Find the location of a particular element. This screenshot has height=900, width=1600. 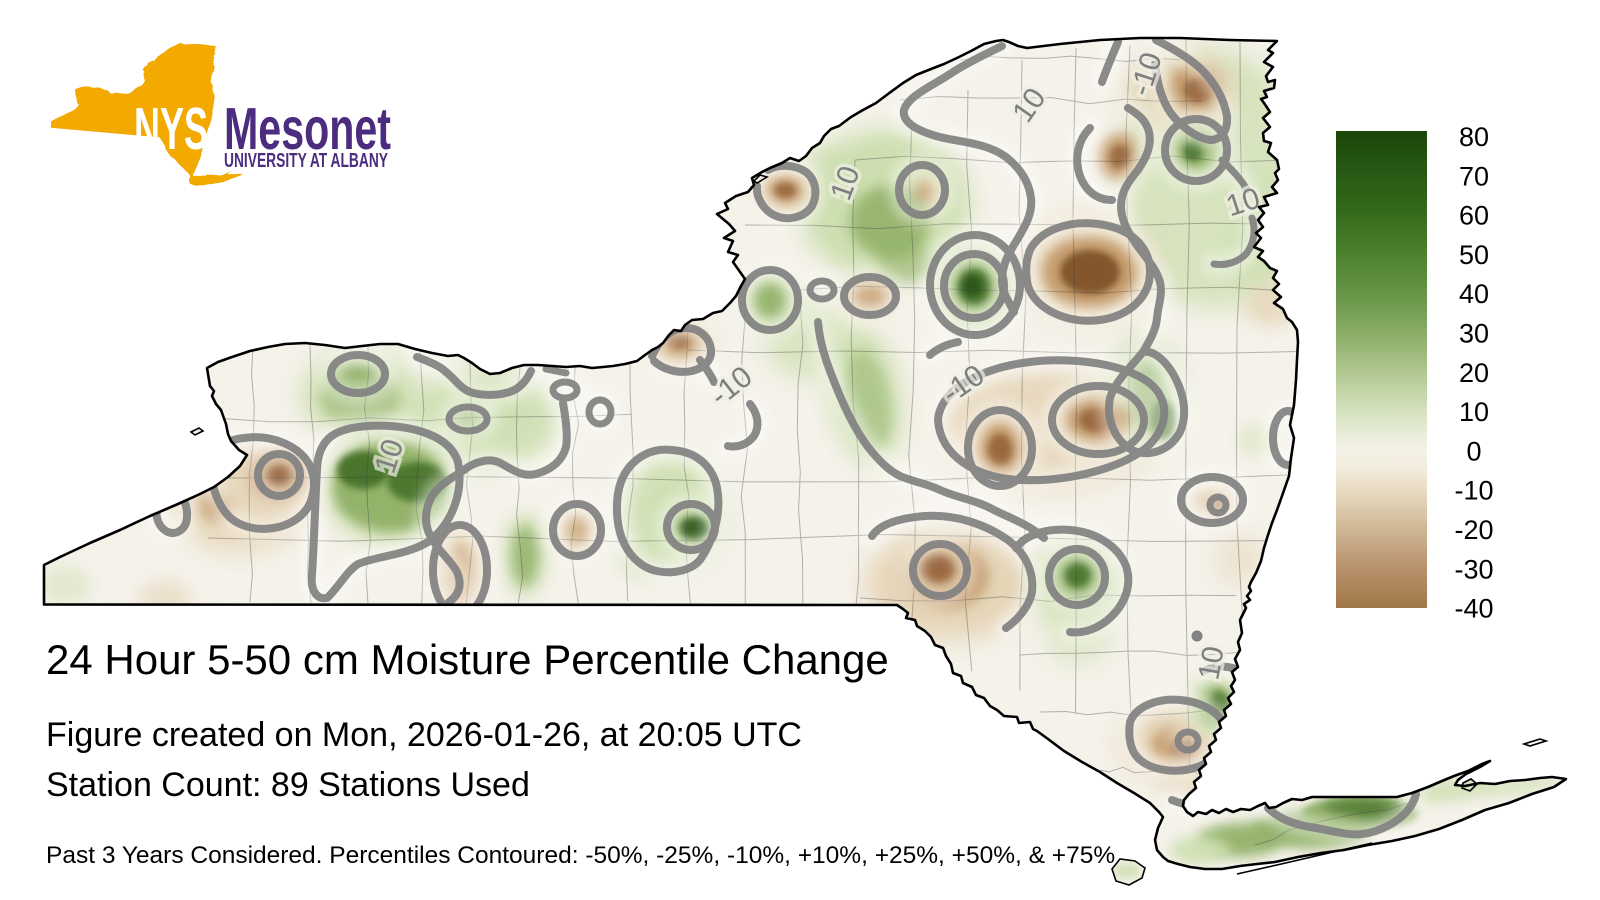

svg-text: 40 is located at coordinates (1474, 294).